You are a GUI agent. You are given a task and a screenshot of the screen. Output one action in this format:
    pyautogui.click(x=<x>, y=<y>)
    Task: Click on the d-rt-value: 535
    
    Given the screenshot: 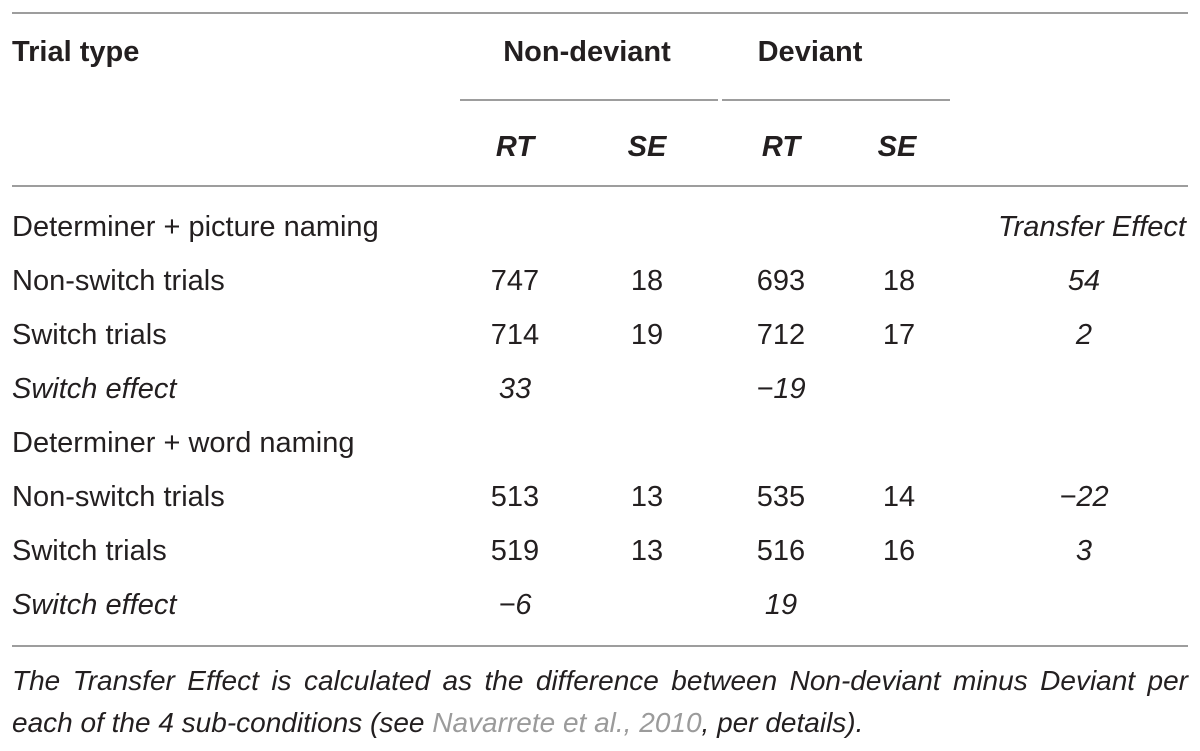 What is the action you would take?
    pyautogui.click(x=781, y=497)
    